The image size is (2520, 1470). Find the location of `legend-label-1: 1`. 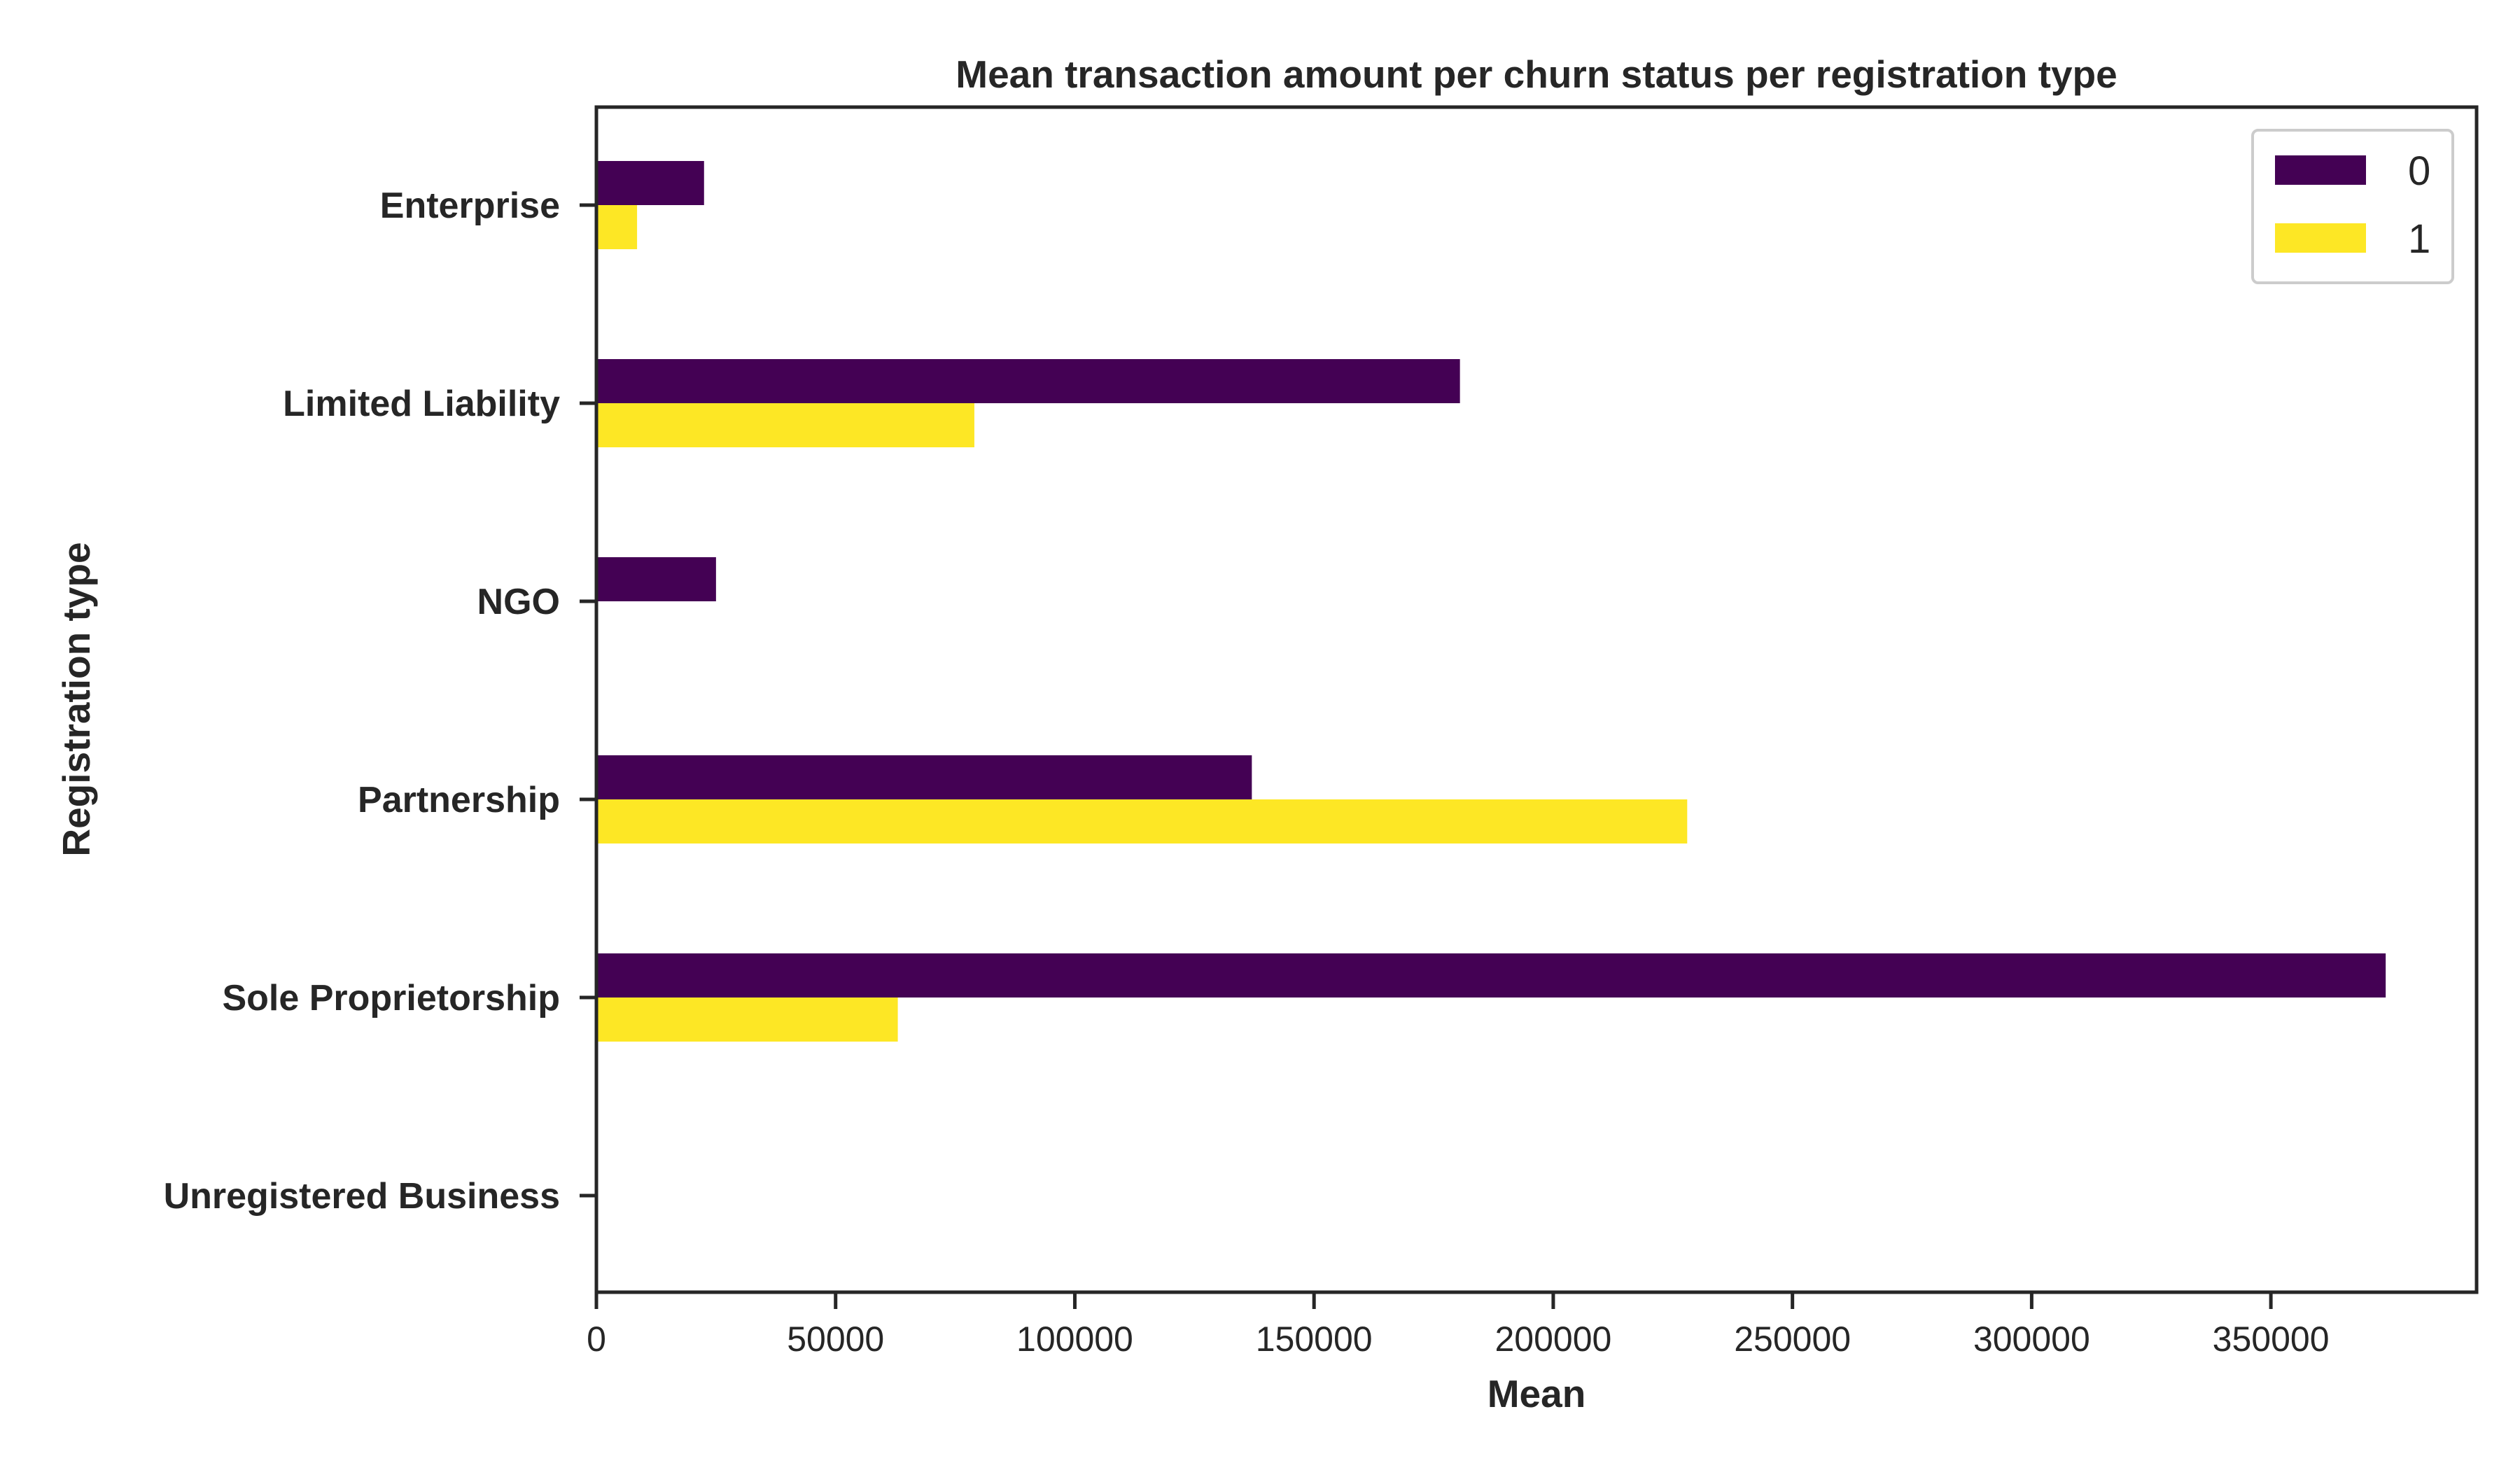

legend-label-1: 1 is located at coordinates (2419, 239).